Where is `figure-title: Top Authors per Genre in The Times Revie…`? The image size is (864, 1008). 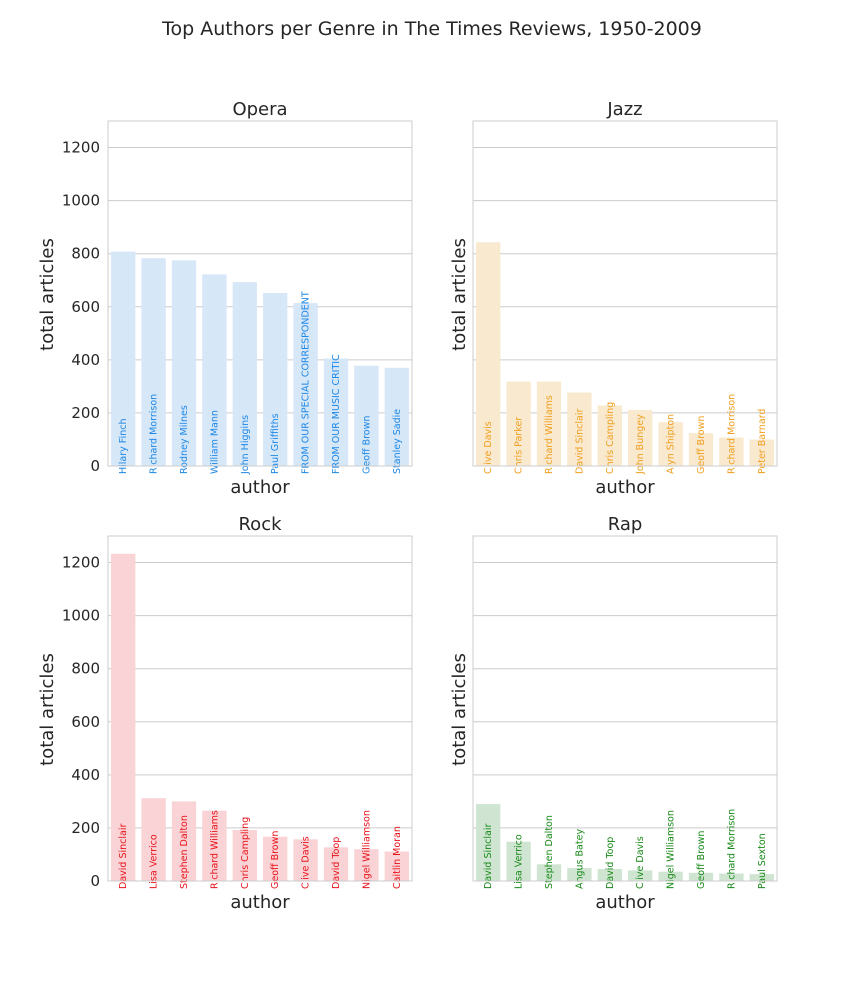
figure-title: Top Authors per Genre in The Times Revie… is located at coordinates (431, 29).